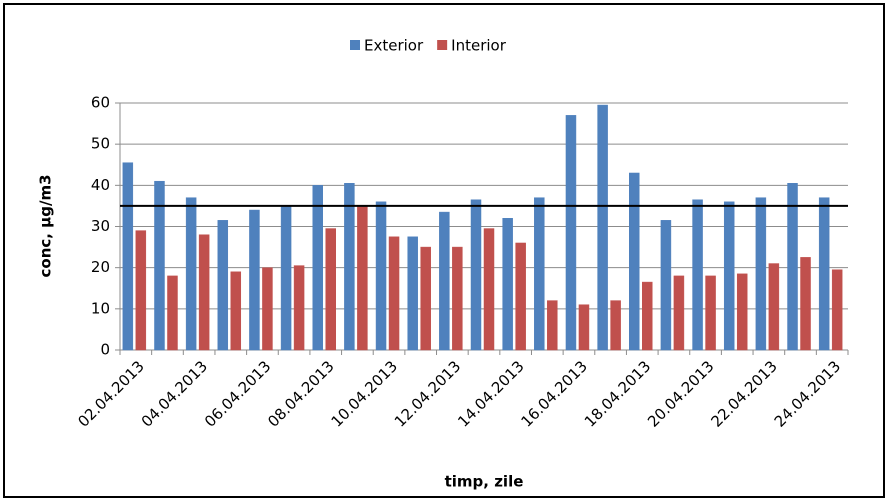 This screenshot has height=502, width=889. Describe the element at coordinates (100, 103) in the screenshot. I see `y-tick-label: 60` at that location.